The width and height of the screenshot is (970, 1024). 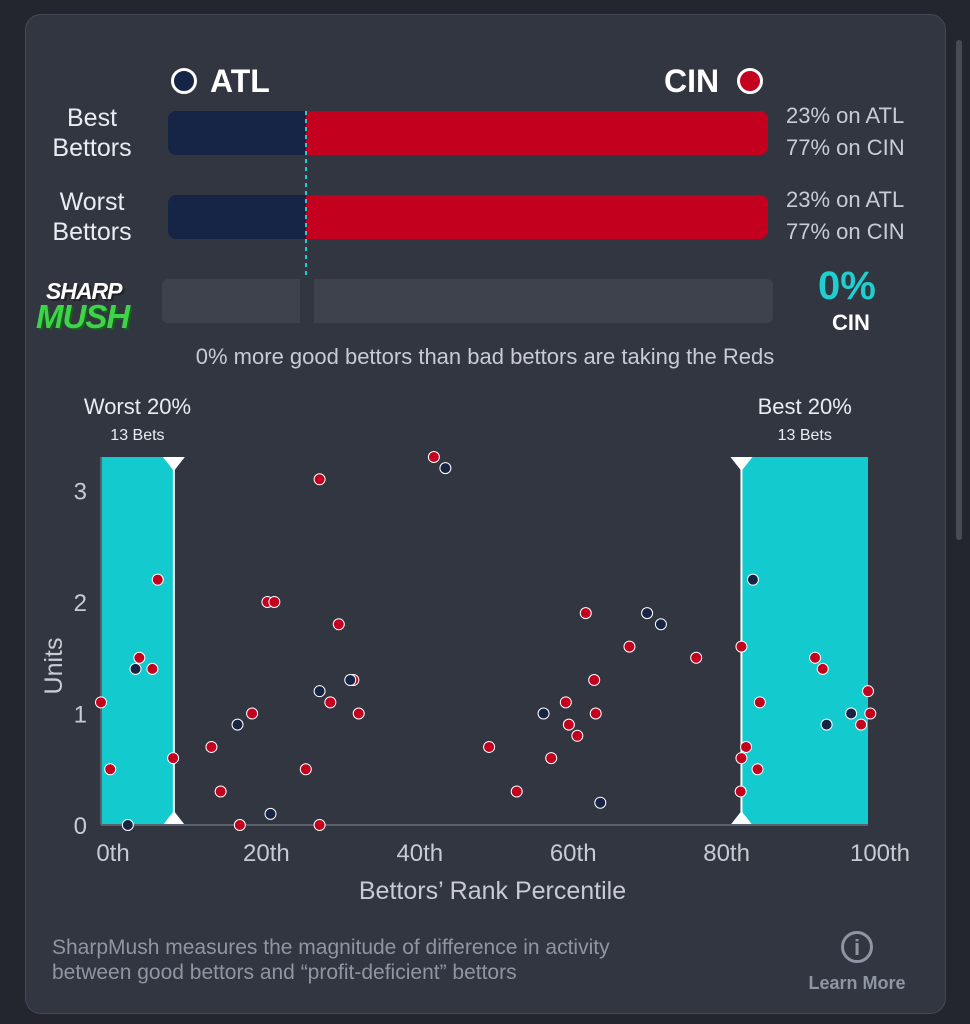 I want to click on sharpmush-track, so click(x=467, y=301).